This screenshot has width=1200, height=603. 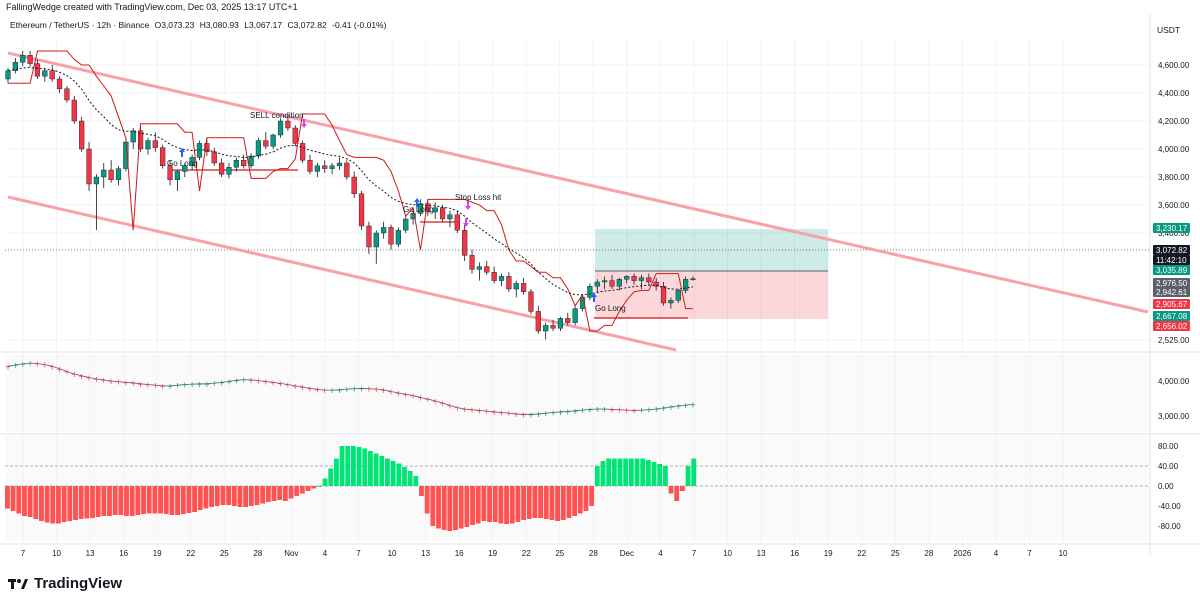 What do you see at coordinates (342, 273) in the screenshot?
I see `channel-lower-line` at bounding box center [342, 273].